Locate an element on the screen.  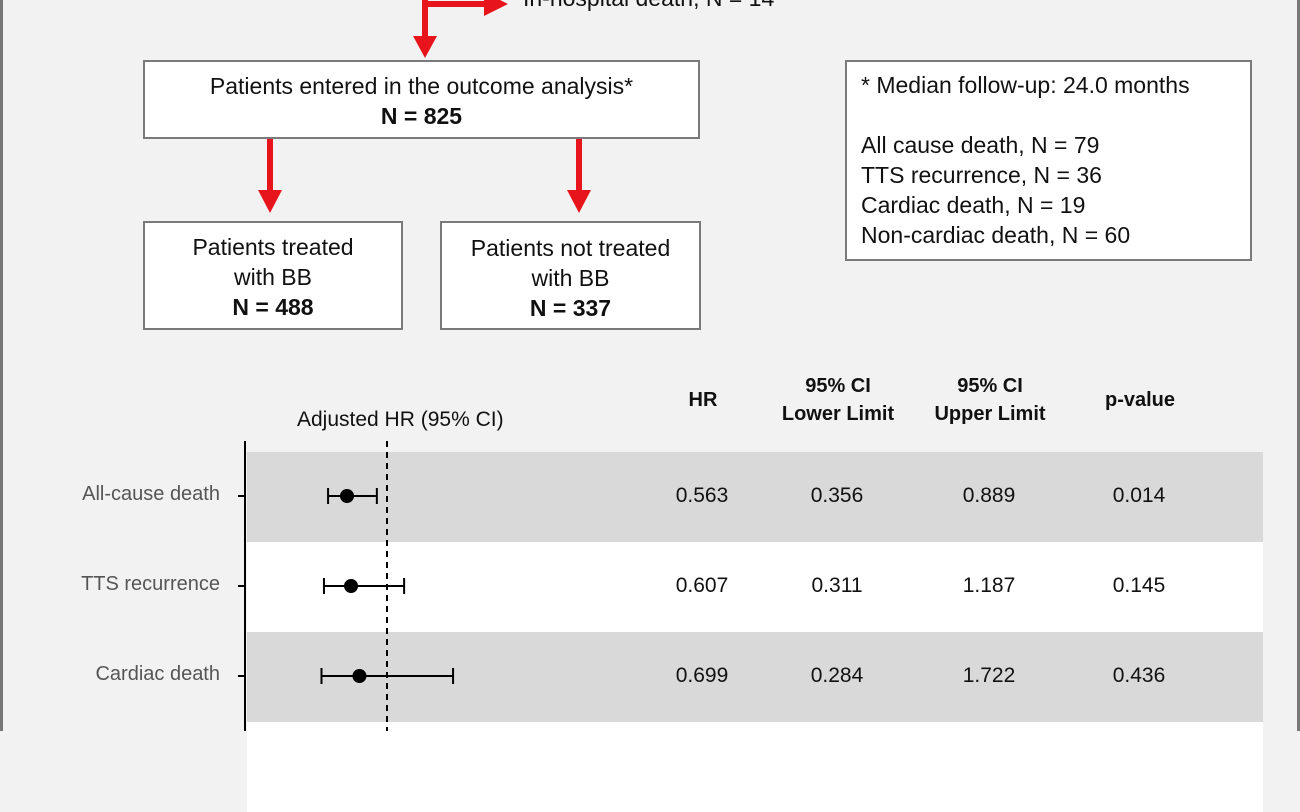
flow-arrows is located at coordinates (424, 106).